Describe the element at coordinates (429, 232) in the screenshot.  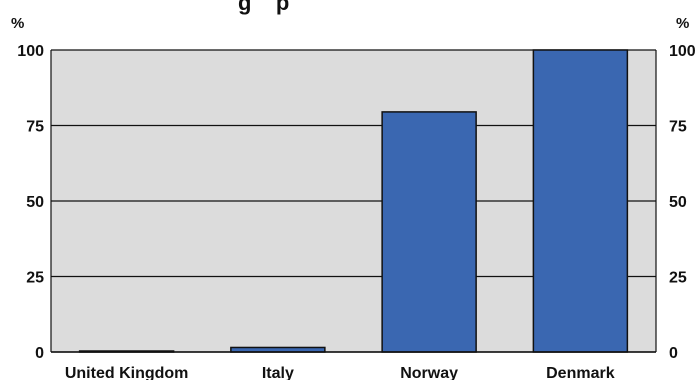
I see `bar-norway` at that location.